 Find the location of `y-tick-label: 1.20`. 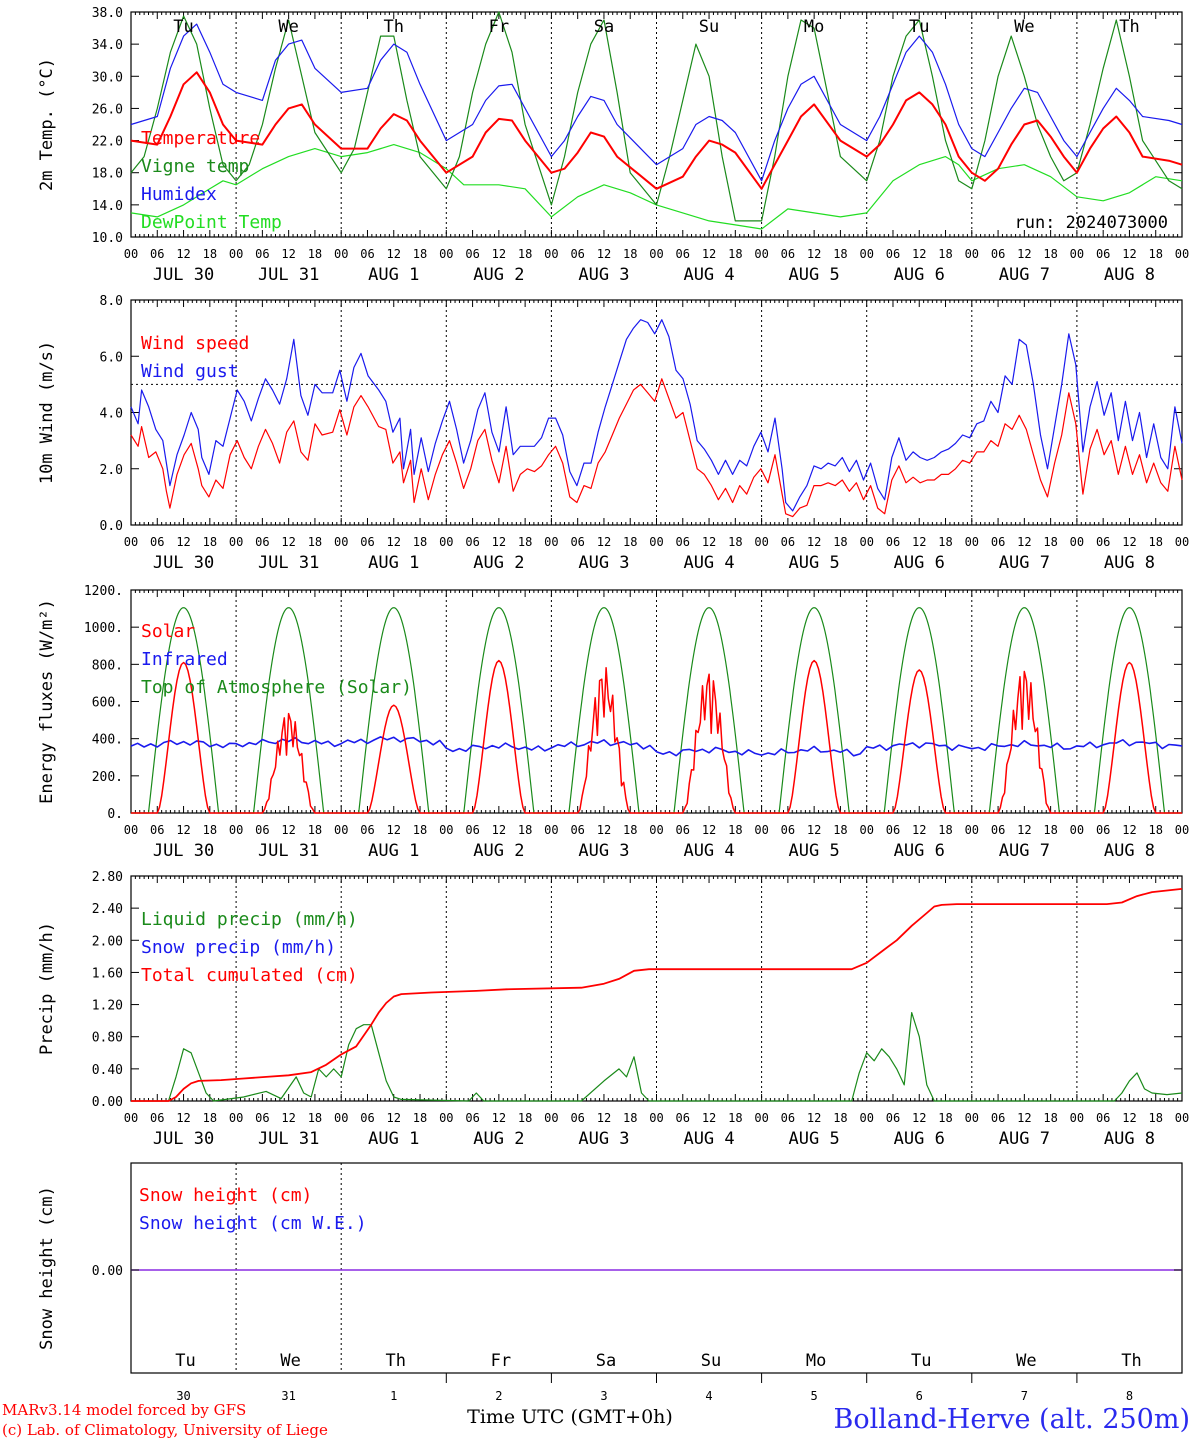

y-tick-label: 1.20 is located at coordinates (107, 1006).